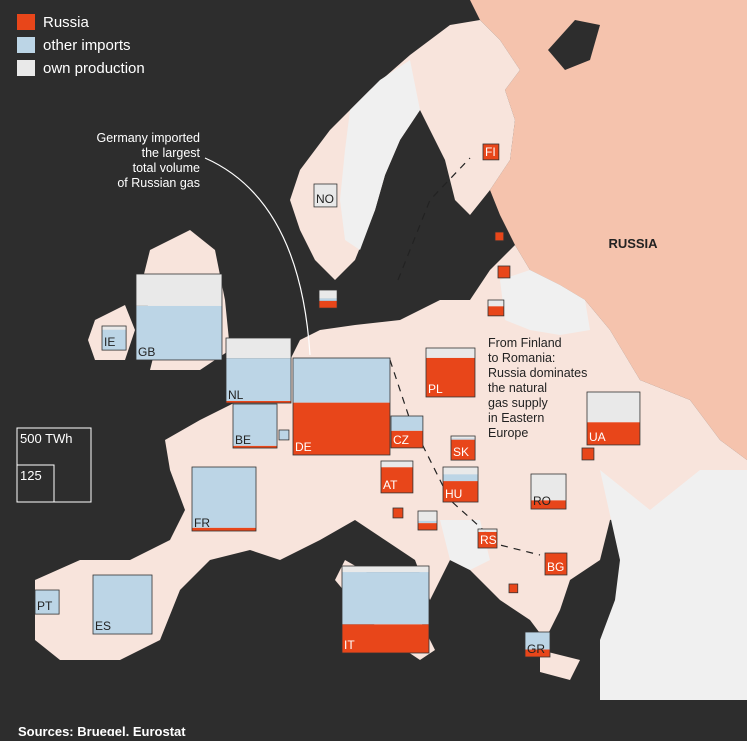 This screenshot has height=741, width=747. I want to click on country-square: PT, so click(47, 602).